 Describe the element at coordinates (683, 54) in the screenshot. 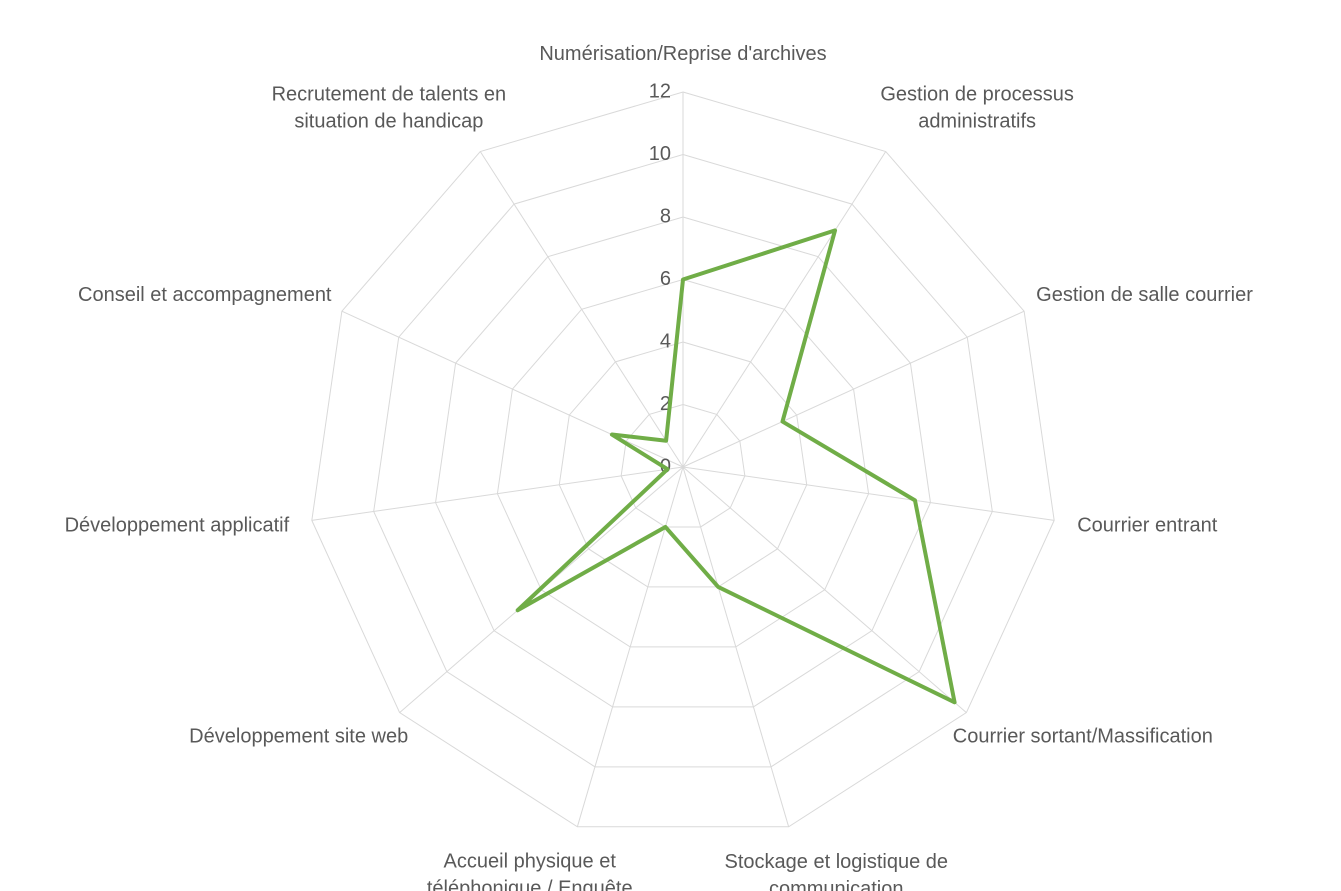

I see `category-label: Numérisation/Reprise d'archives` at that location.